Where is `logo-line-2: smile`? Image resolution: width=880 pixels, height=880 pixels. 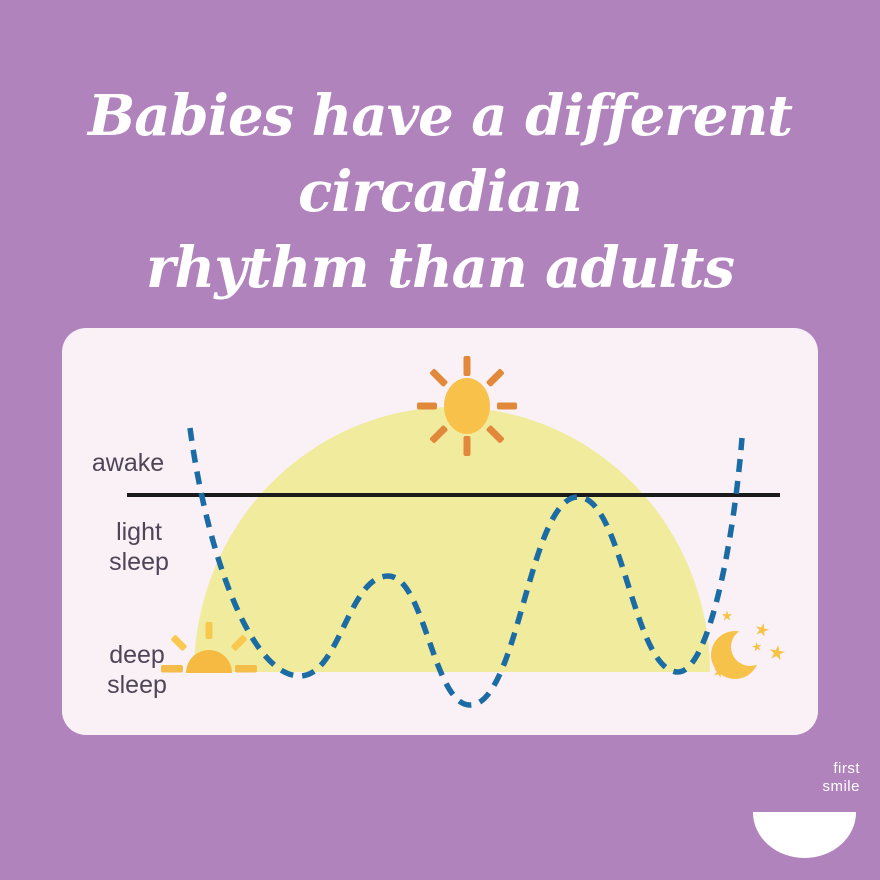 logo-line-2: smile is located at coordinates (841, 786).